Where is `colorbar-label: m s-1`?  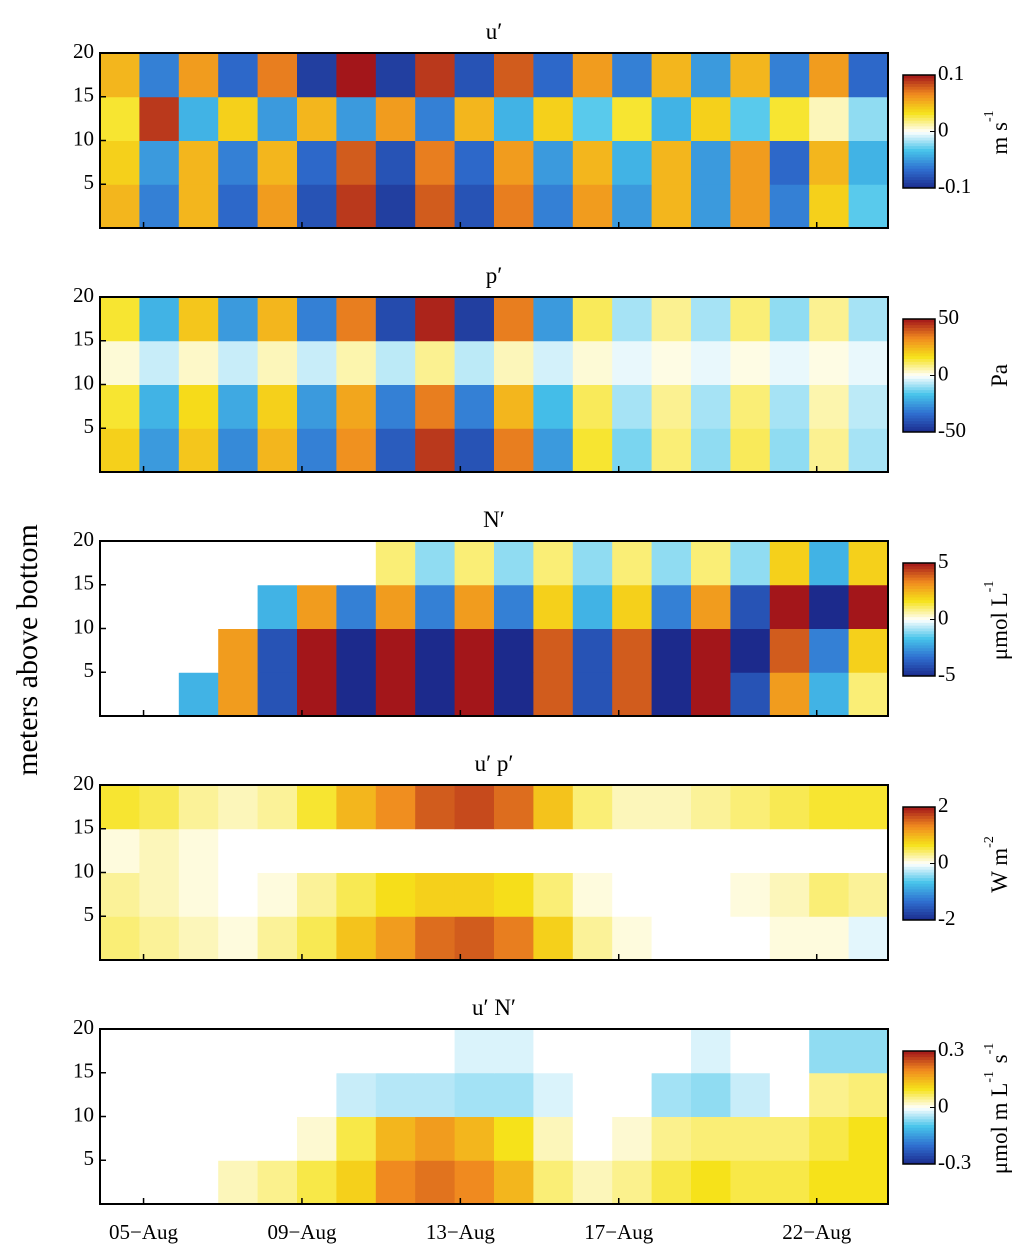 colorbar-label: m s-1 is located at coordinates (997, 131).